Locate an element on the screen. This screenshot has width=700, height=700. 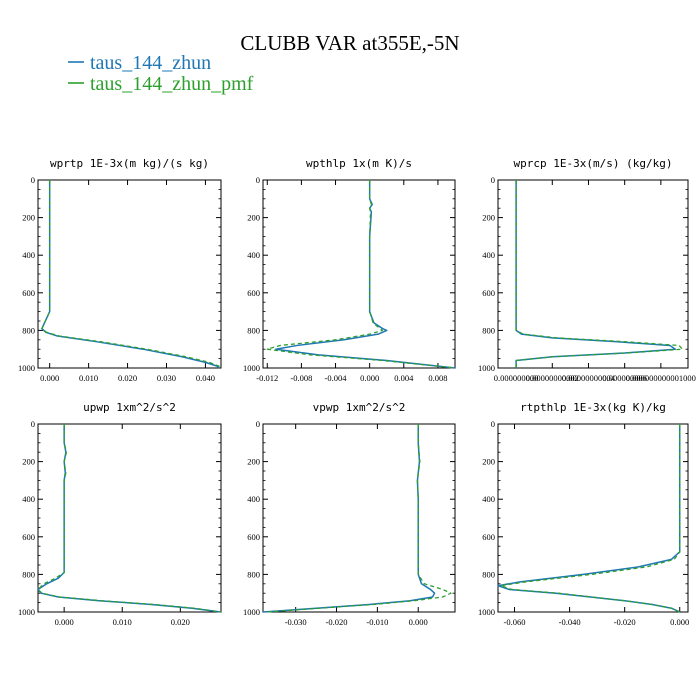
panel-3-xtick-label-2: 0.020 is located at coordinates (180, 622).